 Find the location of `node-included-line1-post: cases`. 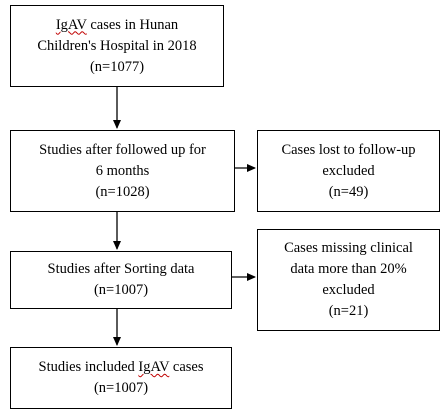

node-included-line1-post: cases is located at coordinates (186, 367).